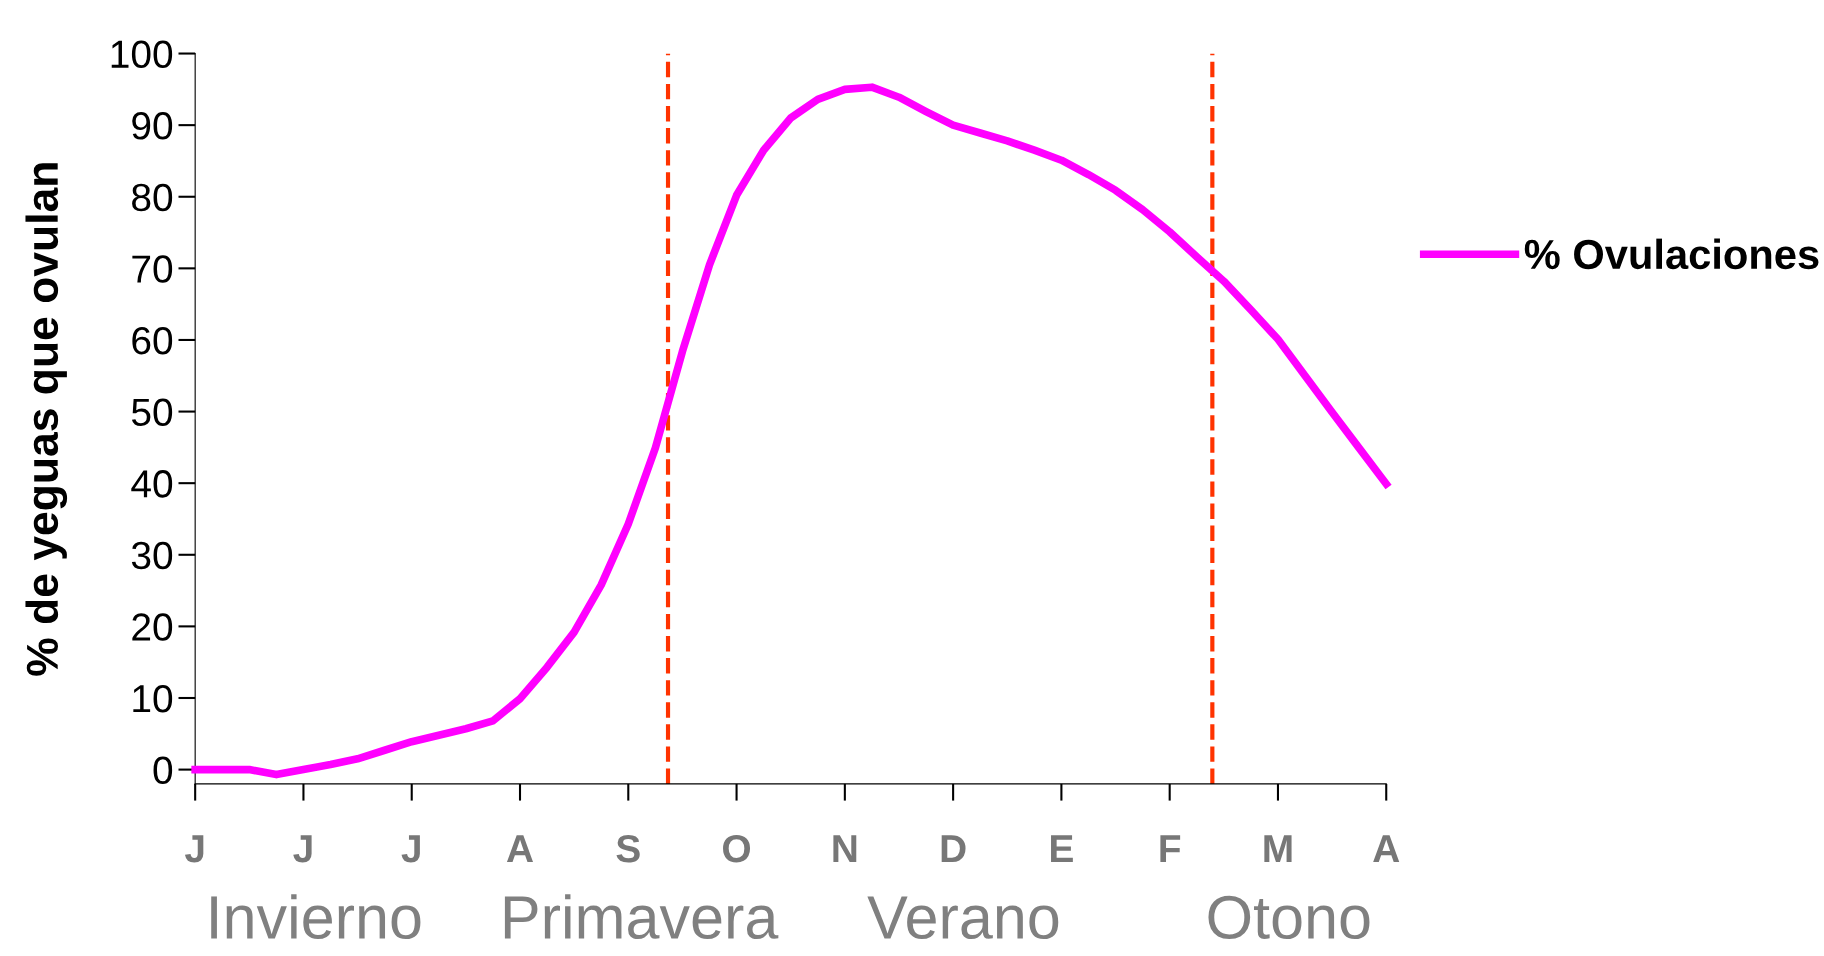  Describe the element at coordinates (152, 269) in the screenshot. I see `y-tick-label: 70` at that location.